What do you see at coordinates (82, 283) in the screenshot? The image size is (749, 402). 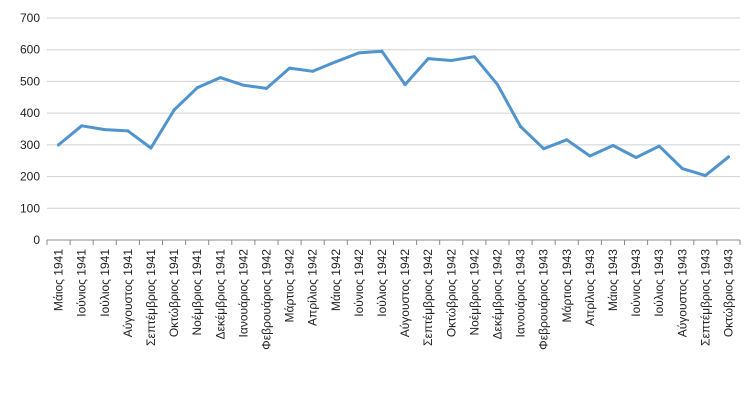 I see `x-tick-label: Ιούνιος 1941` at bounding box center [82, 283].